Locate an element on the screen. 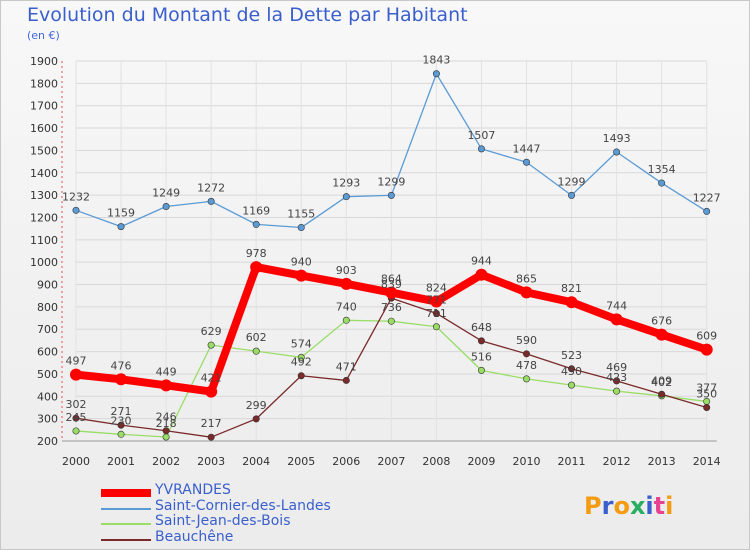  y-tick-label: 1500 is located at coordinates (44, 150).